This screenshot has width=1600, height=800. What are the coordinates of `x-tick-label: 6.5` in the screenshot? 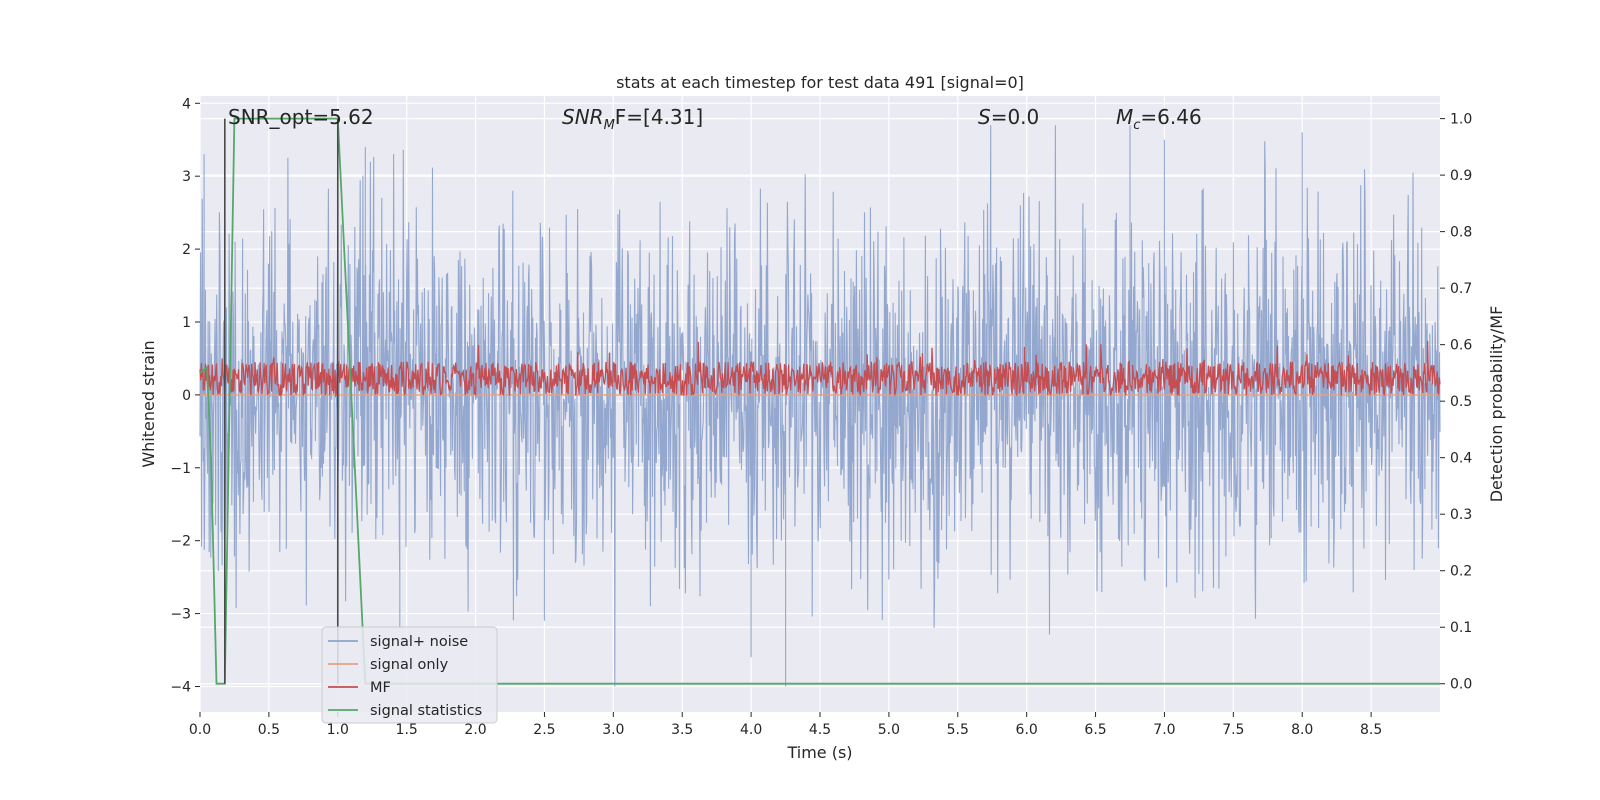 It's located at (1095, 730).